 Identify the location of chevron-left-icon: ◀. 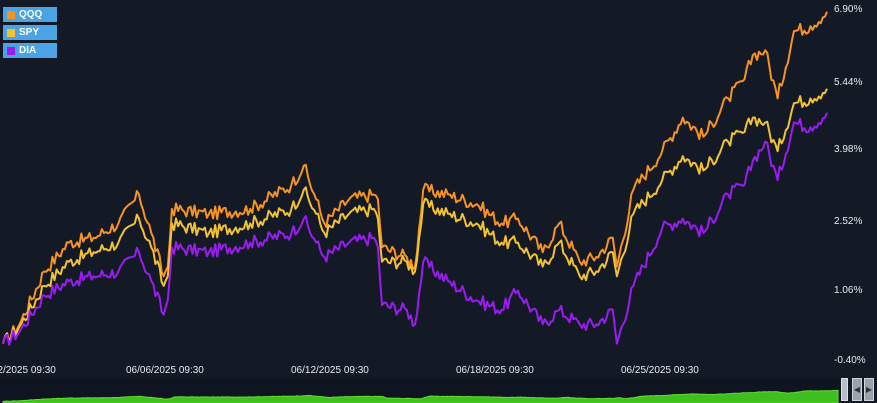
(857, 389).